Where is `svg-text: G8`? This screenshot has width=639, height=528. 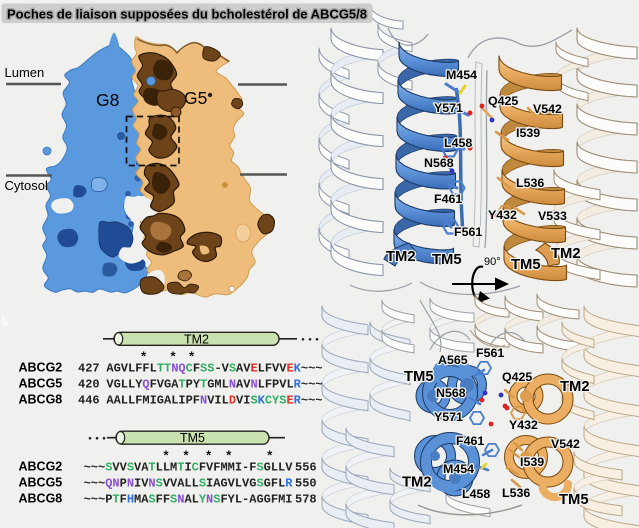
svg-text: G8 is located at coordinates (107, 100).